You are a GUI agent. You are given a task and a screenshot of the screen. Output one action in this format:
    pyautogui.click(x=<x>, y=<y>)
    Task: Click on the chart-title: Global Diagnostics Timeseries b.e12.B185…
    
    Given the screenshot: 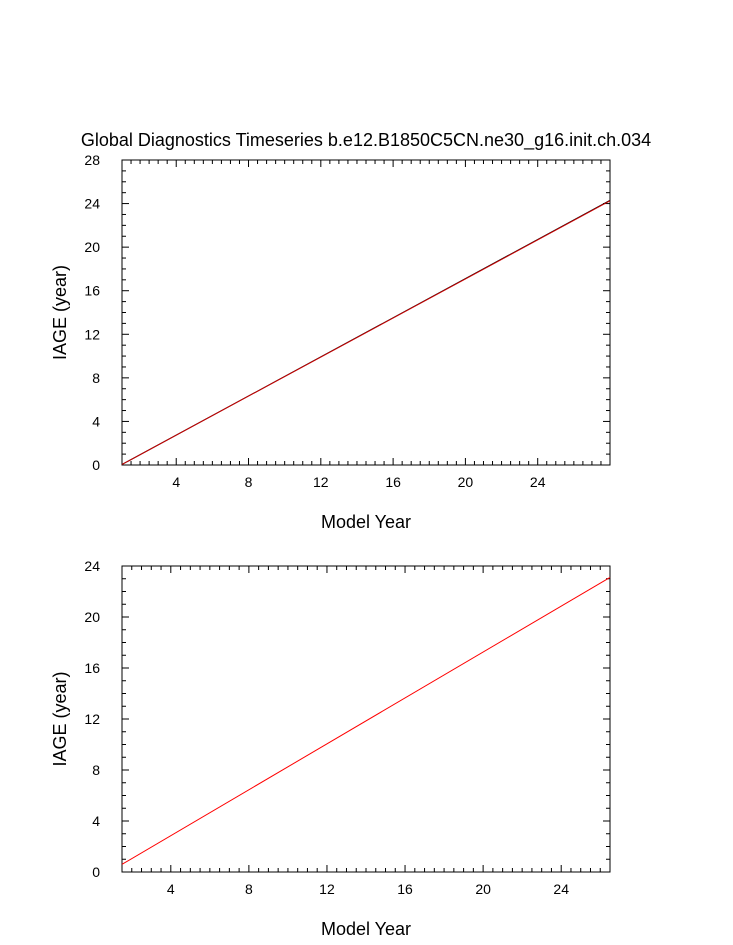 What is the action you would take?
    pyautogui.click(x=366, y=140)
    